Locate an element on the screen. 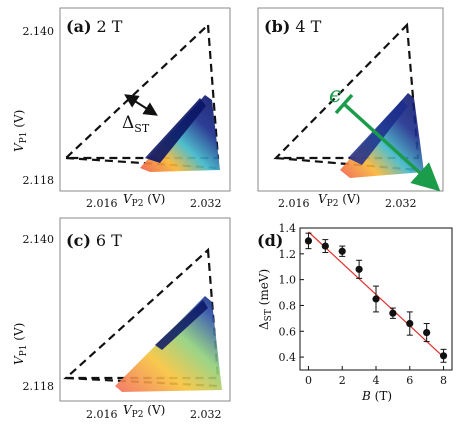  panel-d-yticks: 0.4 0.6 0.8 1.0 1.2 1.4 is located at coordinates (291, 293).